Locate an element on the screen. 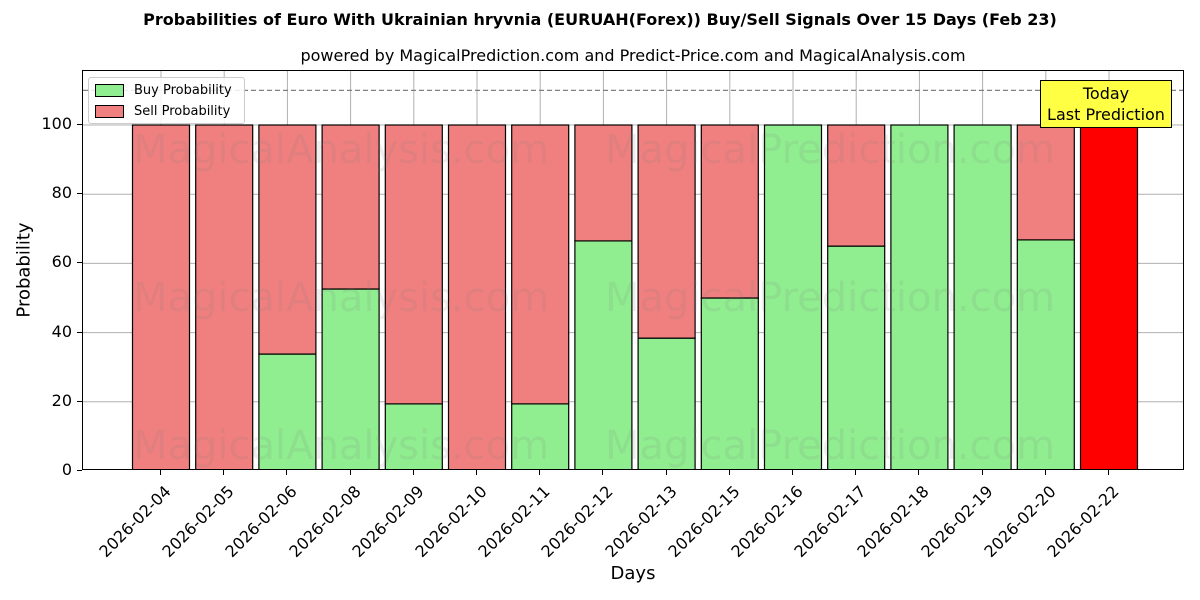 The width and height of the screenshot is (1200, 600). legend-item-buy: Buy Probability is located at coordinates (163, 90).